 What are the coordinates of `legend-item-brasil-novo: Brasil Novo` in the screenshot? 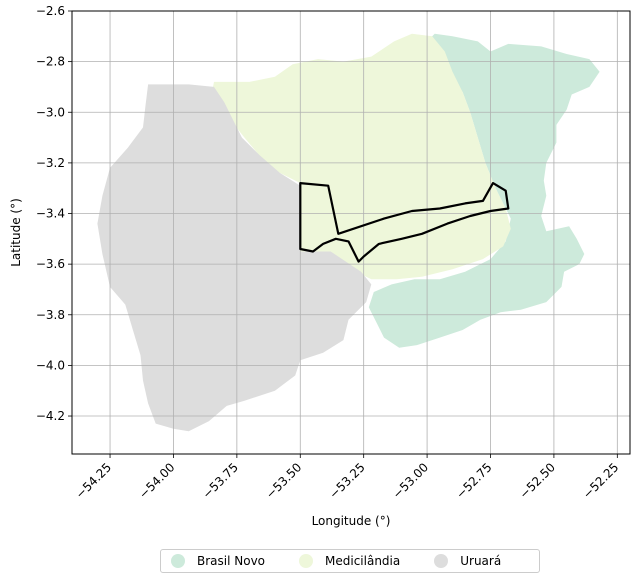 It's located at (218, 561).